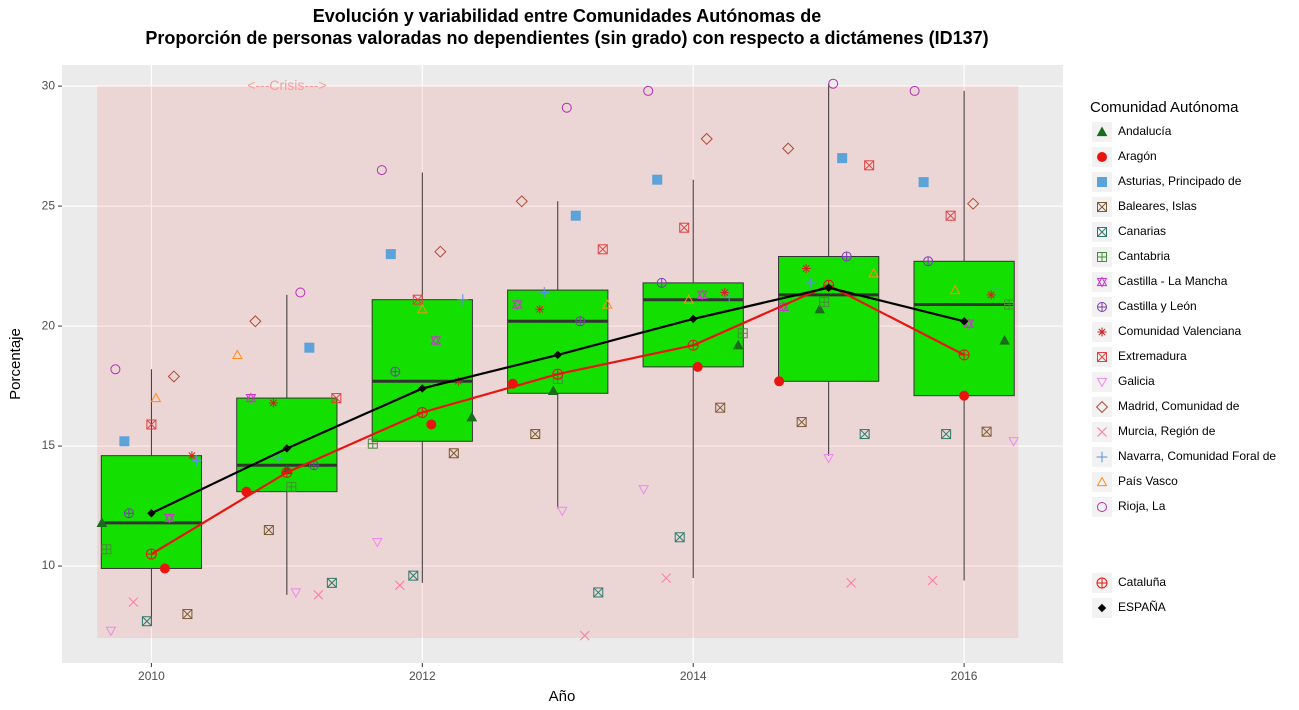  I want to click on y-tick-label: 20, so click(49, 325).